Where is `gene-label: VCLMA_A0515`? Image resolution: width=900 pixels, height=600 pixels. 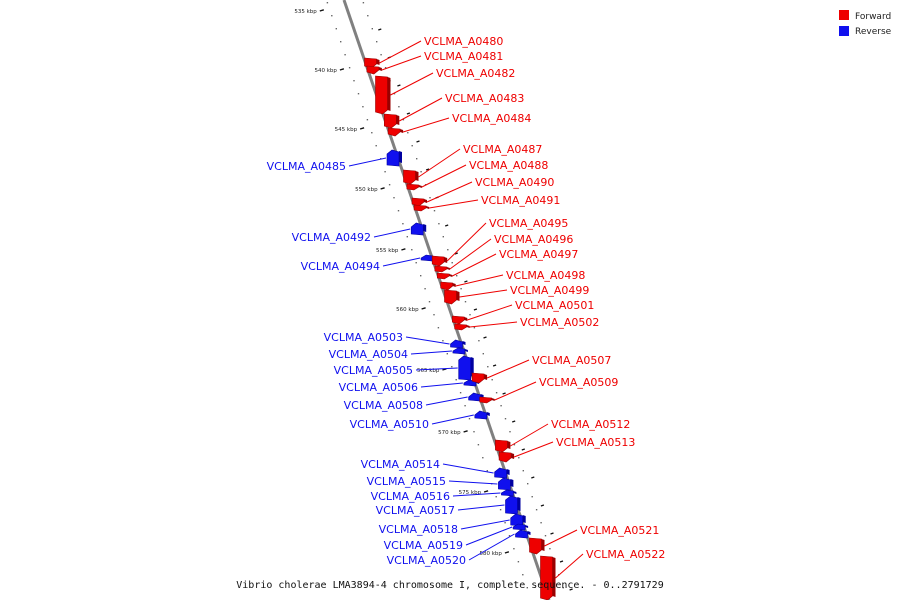
gene-label: VCLMA_A0515 is located at coordinates (406, 481).